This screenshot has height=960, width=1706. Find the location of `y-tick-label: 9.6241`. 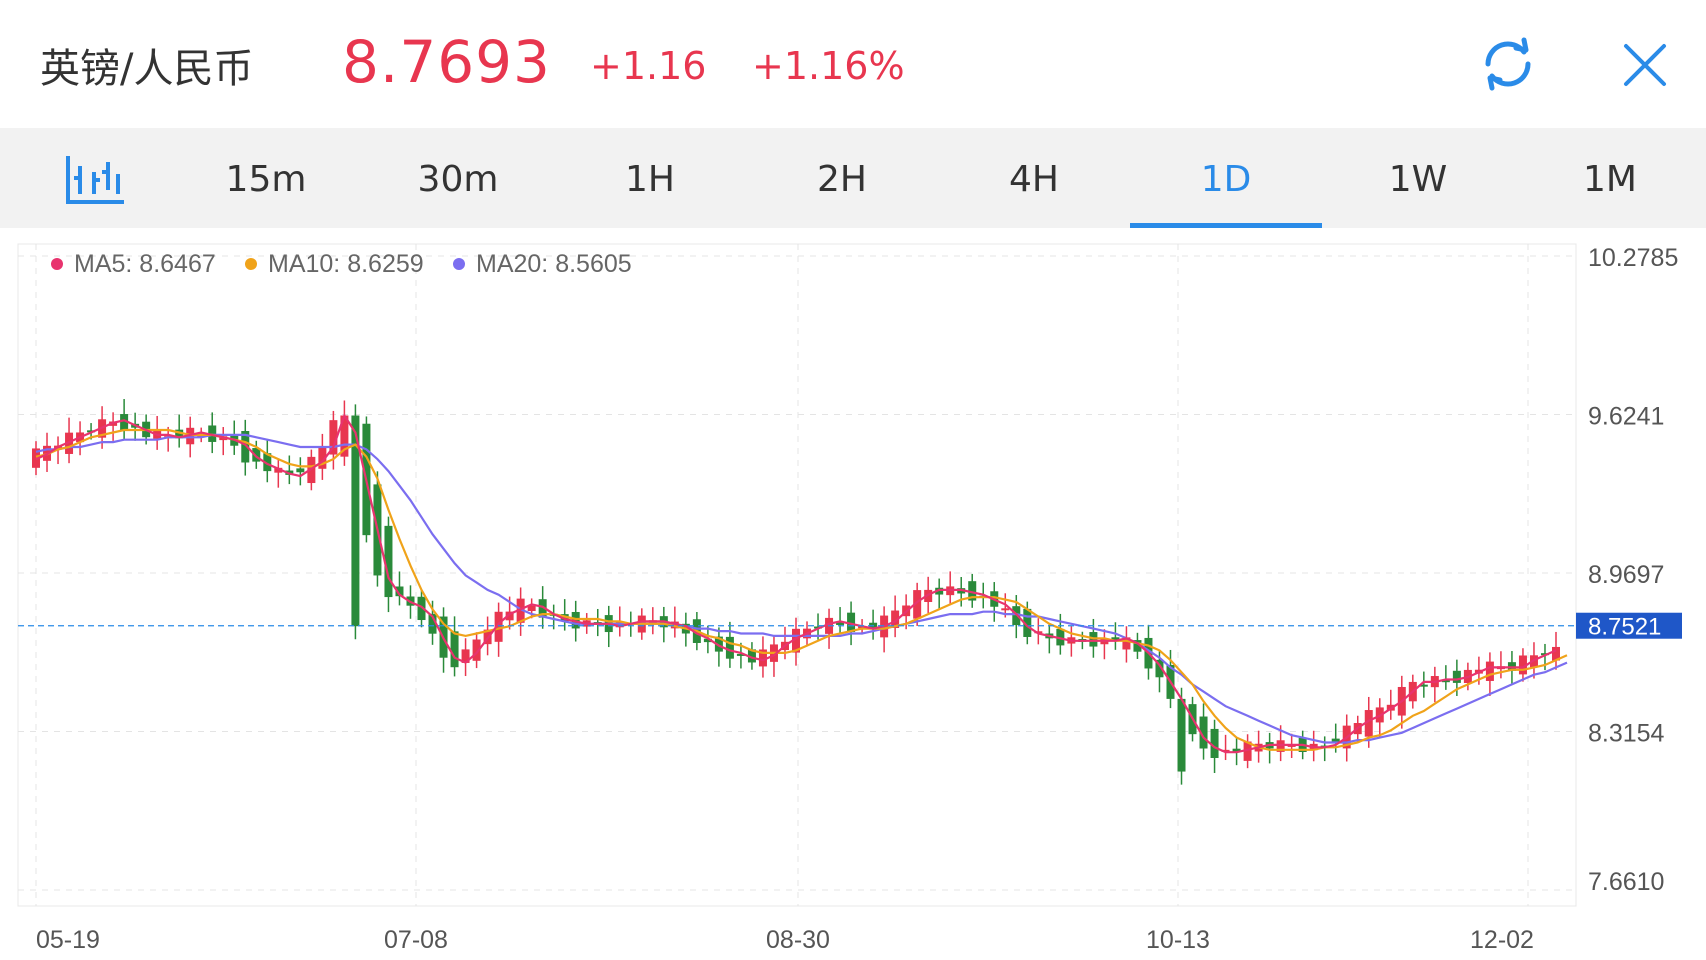

y-tick-label: 9.6241 is located at coordinates (1626, 417).